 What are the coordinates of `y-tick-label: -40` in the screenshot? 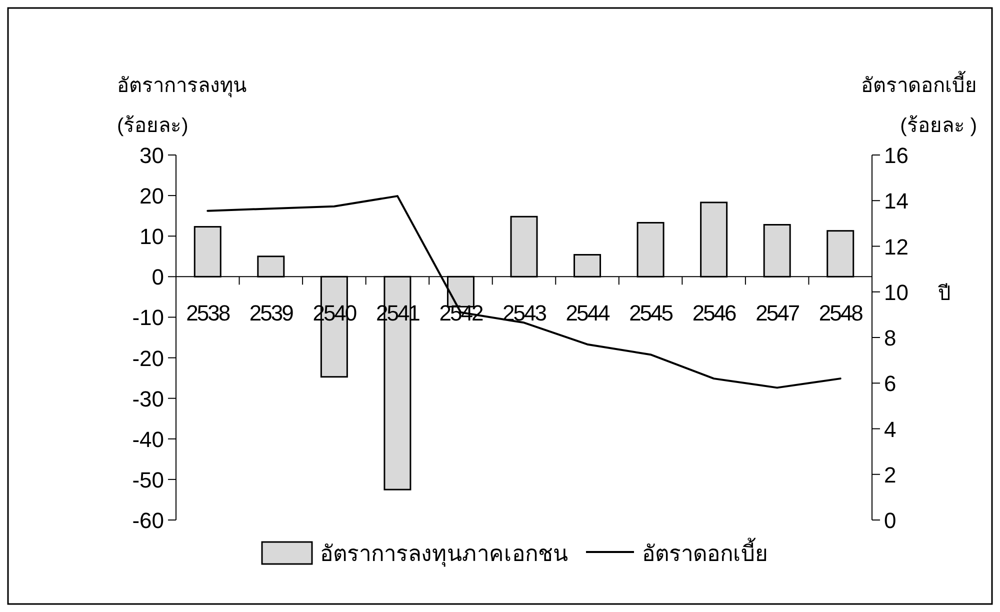 It's located at (148, 439).